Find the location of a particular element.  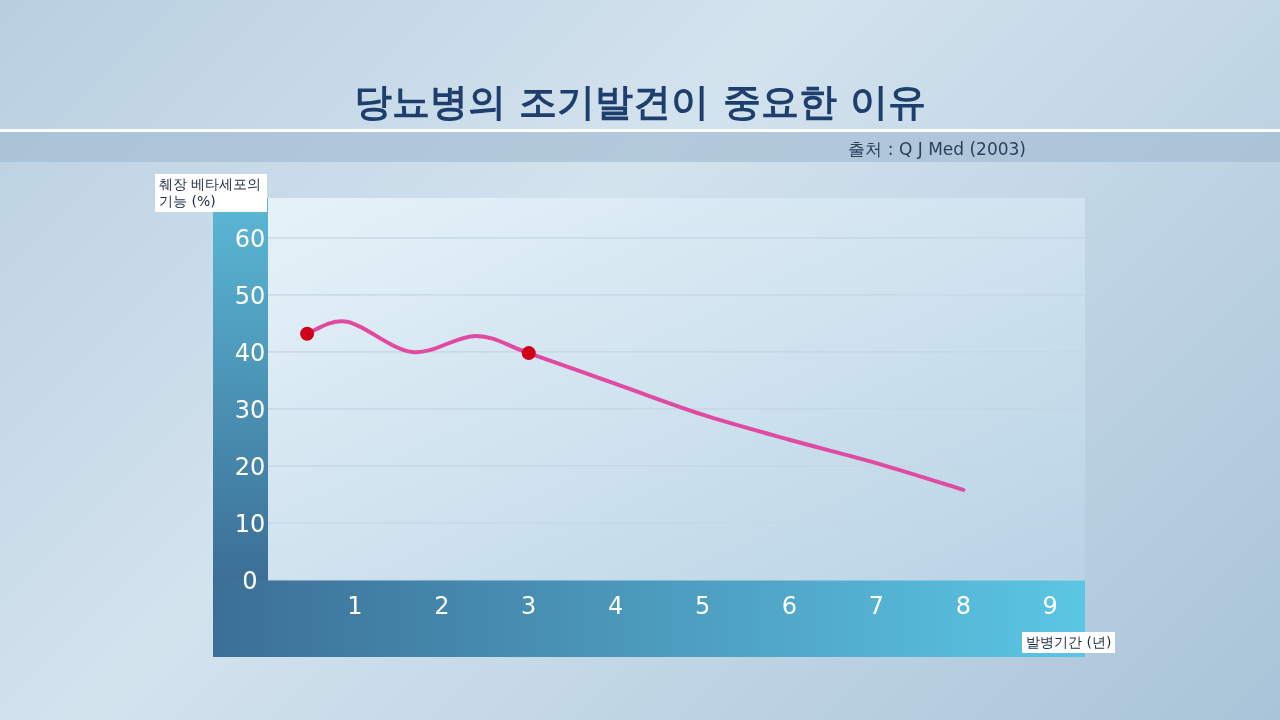

xtick: 7 is located at coordinates (876, 606).